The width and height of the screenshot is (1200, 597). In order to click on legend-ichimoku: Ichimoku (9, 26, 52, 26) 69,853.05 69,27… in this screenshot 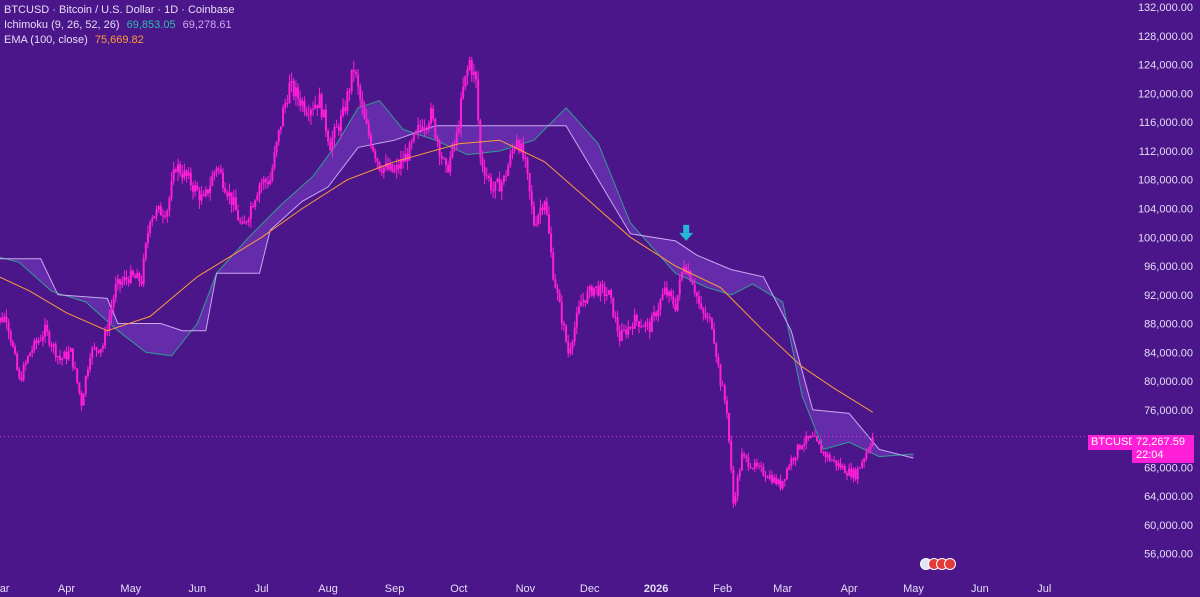, I will do `click(120, 25)`.